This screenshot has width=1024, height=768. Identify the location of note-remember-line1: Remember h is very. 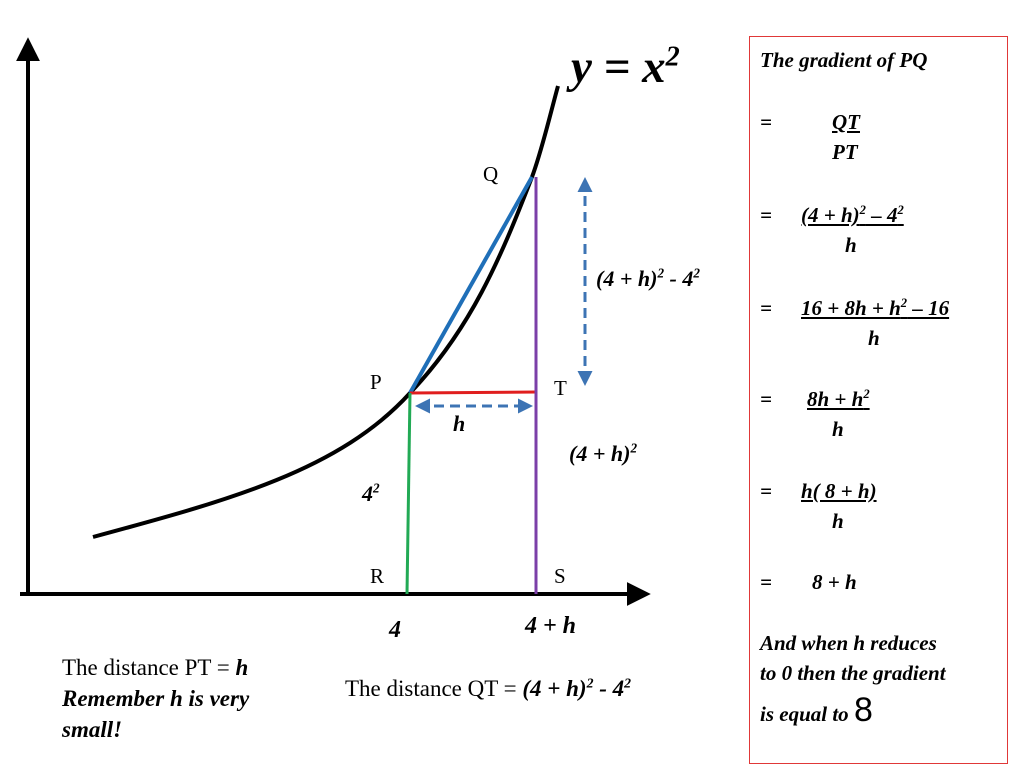
(156, 698).